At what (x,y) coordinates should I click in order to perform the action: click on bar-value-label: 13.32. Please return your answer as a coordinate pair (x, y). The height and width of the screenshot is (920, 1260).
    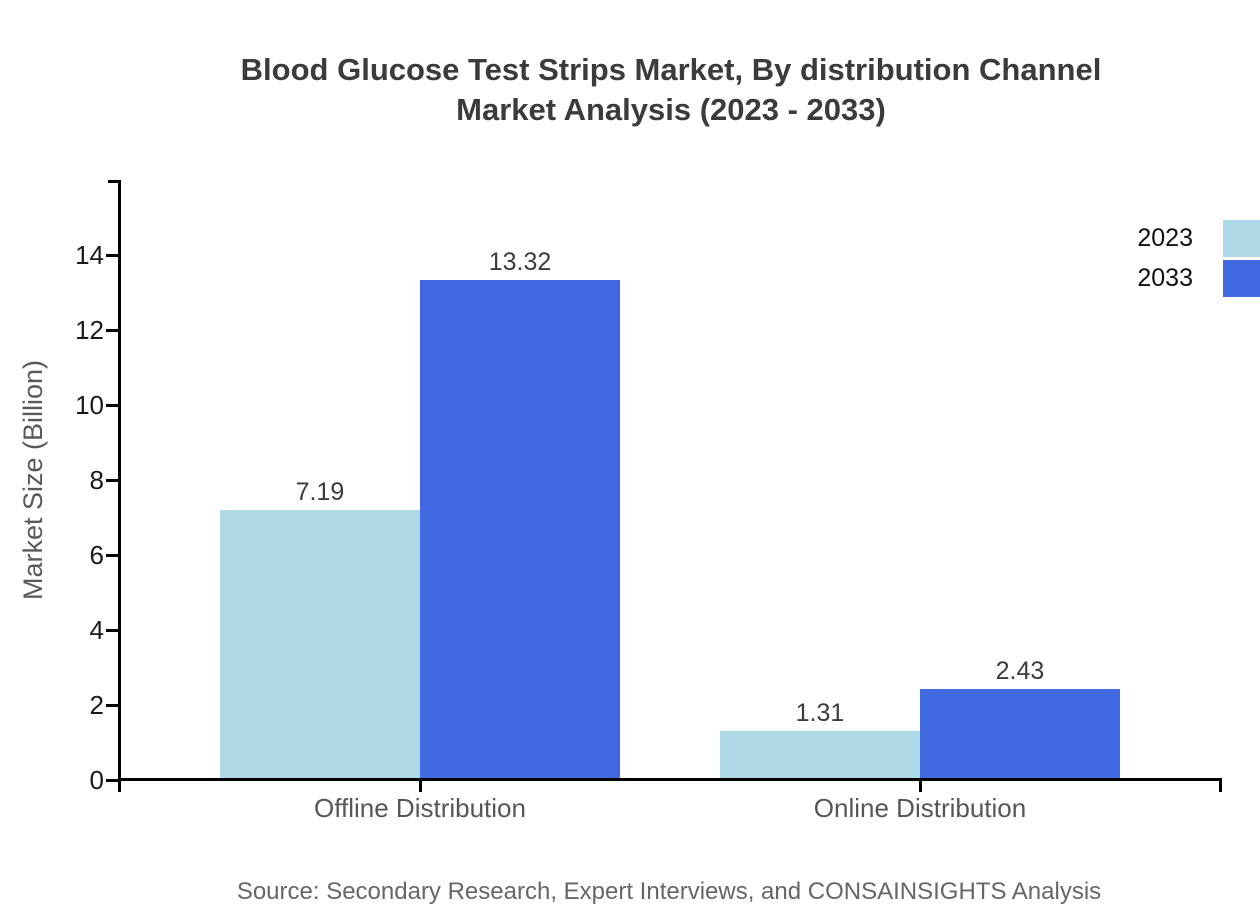
    Looking at the image, I should click on (520, 262).